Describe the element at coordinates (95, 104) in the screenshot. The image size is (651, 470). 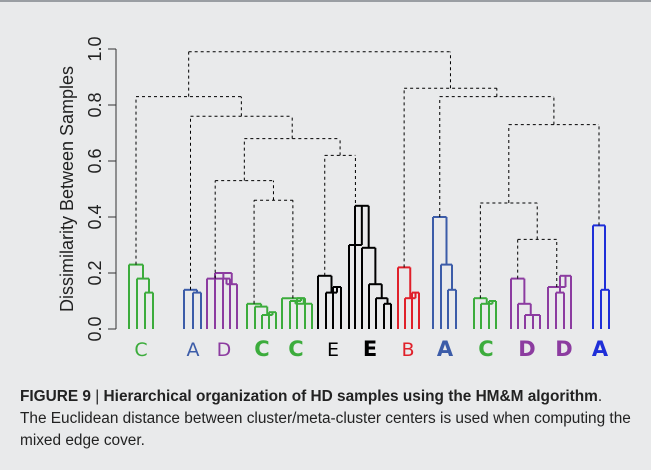
I see `y-tick-label: 0.8` at that location.